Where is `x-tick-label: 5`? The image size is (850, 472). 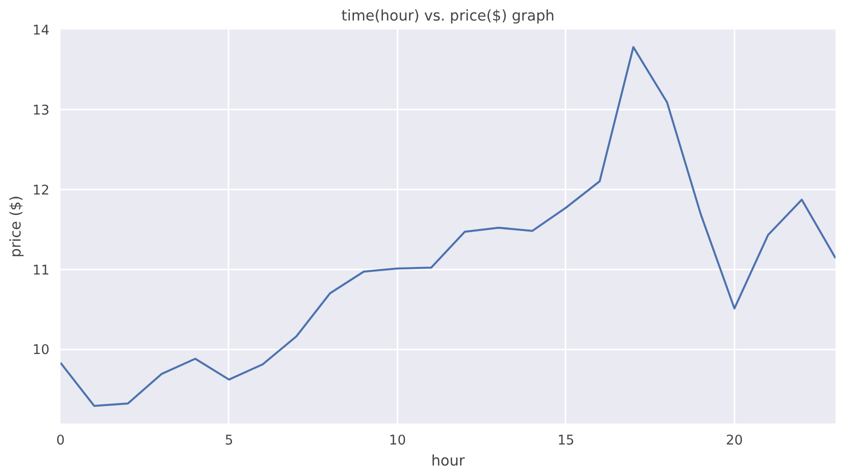
x-tick-label: 5 is located at coordinates (229, 441).